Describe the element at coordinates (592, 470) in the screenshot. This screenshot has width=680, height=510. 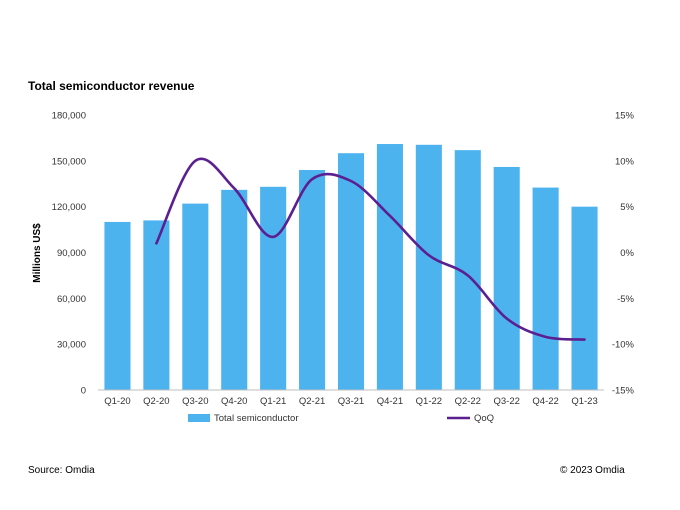
I see `copyright-note: © 2023 Omdia` at that location.